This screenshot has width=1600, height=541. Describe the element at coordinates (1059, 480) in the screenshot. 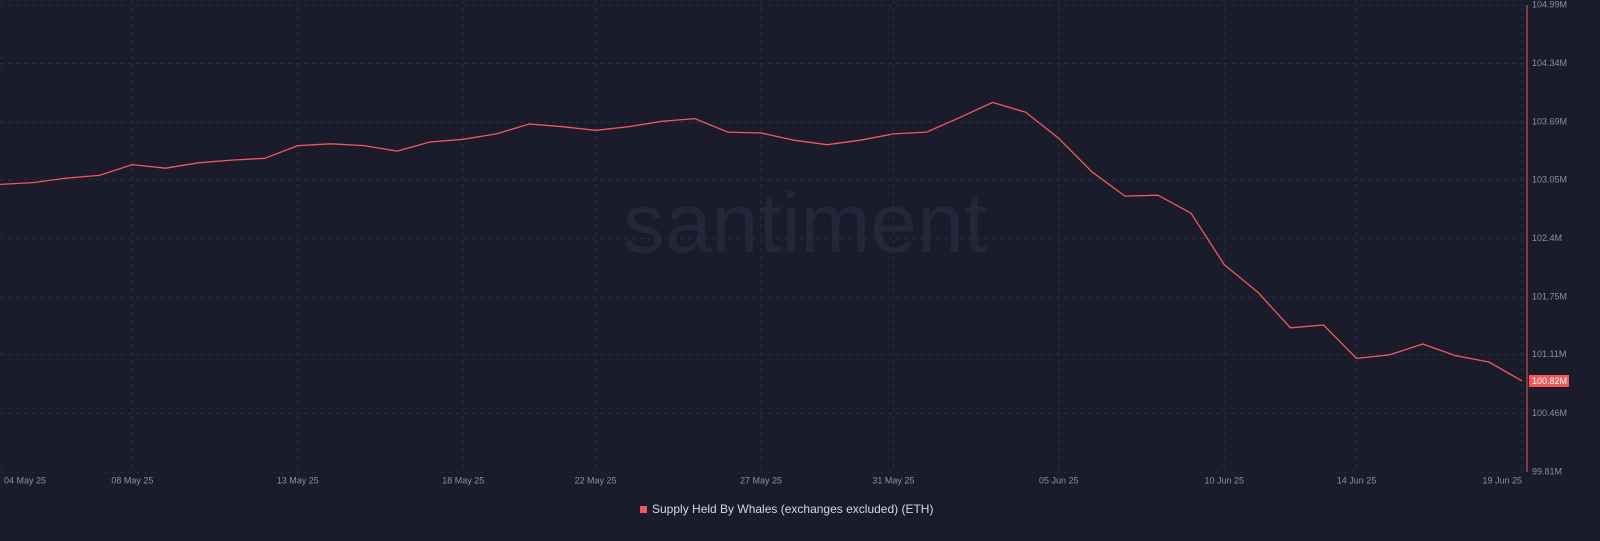

I see `x-tick-label: 05 Jun 25` at that location.